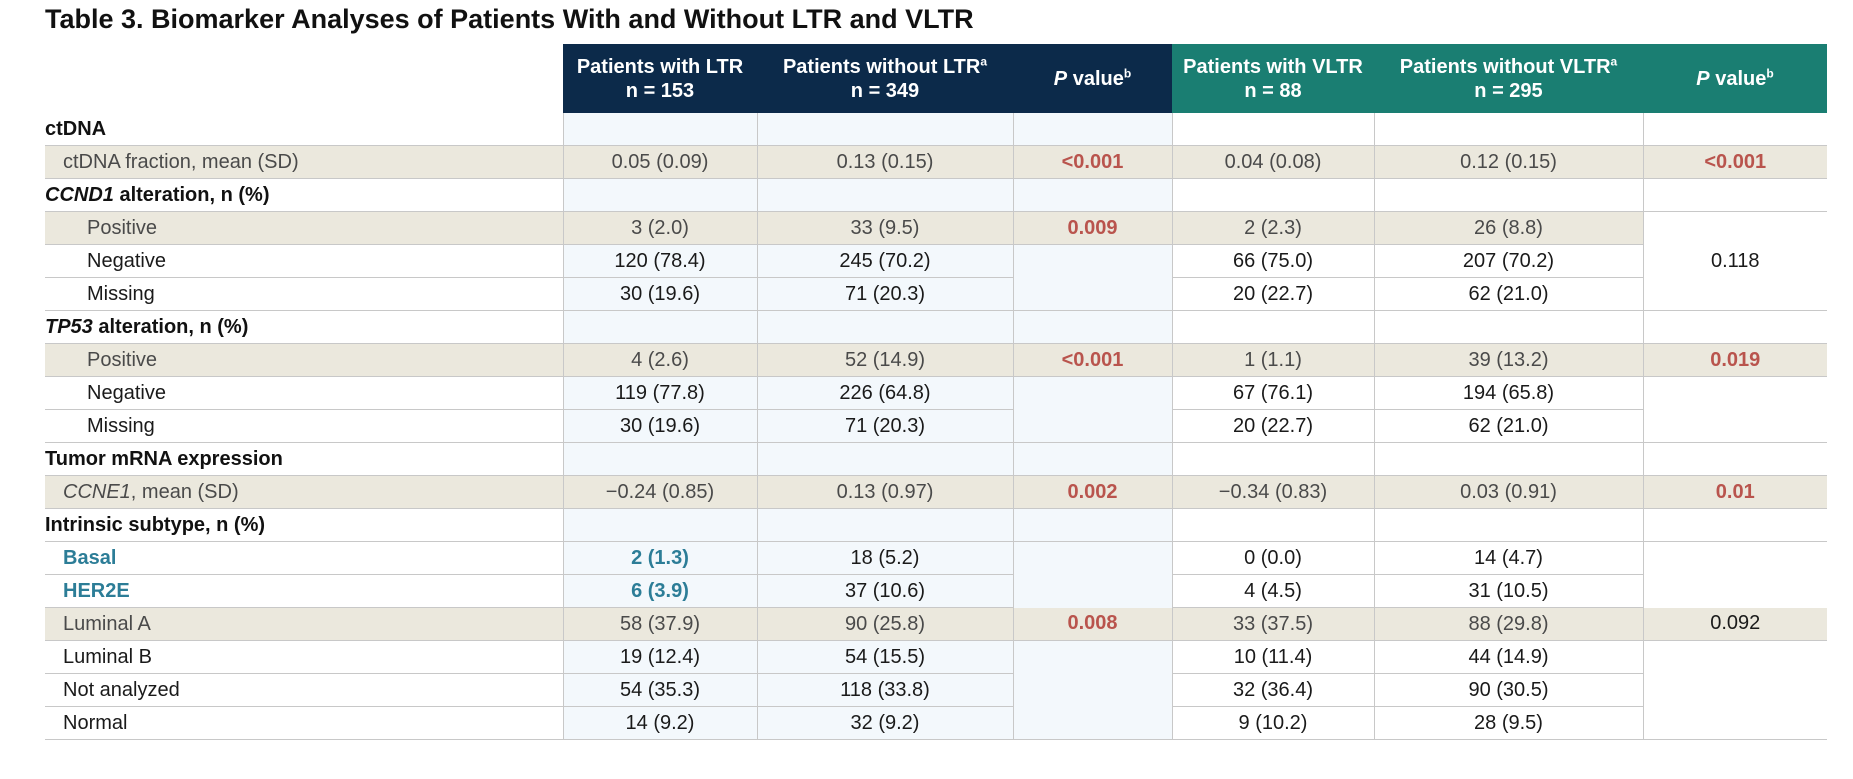 The height and width of the screenshot is (779, 1853). I want to click on header-n: n = 153, so click(660, 90).